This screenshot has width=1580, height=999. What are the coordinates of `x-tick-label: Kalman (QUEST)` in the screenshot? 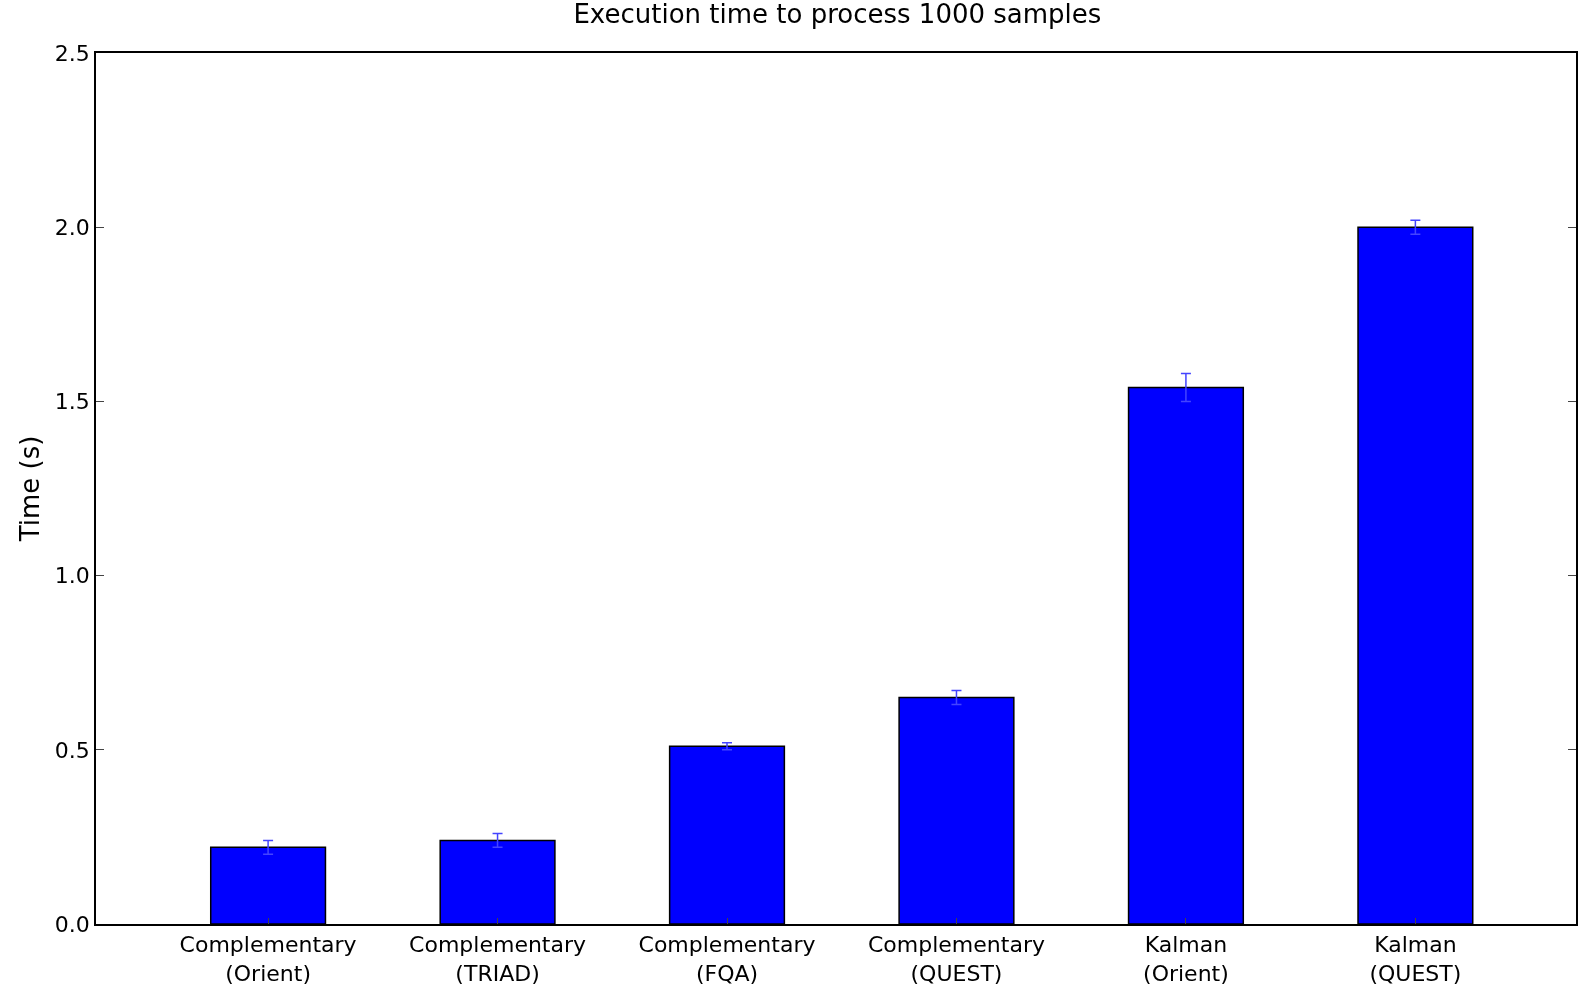 It's located at (1415, 959).